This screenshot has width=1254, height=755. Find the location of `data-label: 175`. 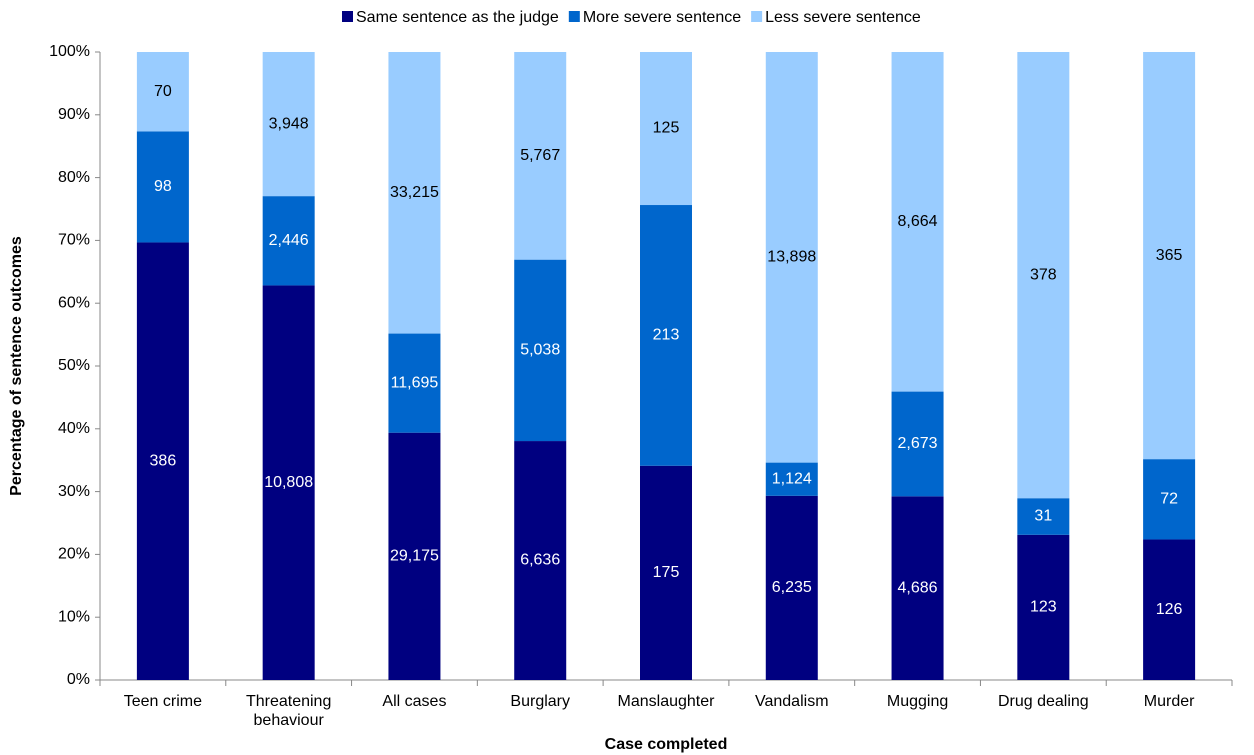

data-label: 175 is located at coordinates (666, 572).